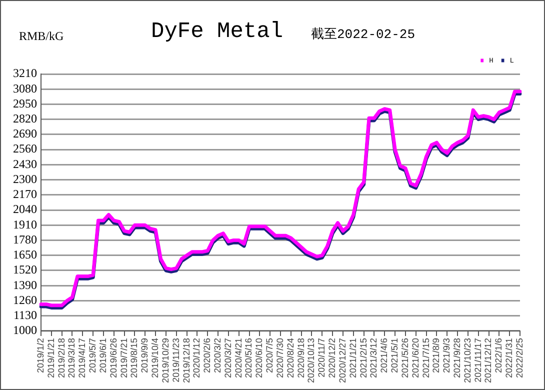 The height and width of the screenshot is (390, 545). What do you see at coordinates (509, 358) in the screenshot?
I see `x-tick-label: 2022/1/31` at bounding box center [509, 358].